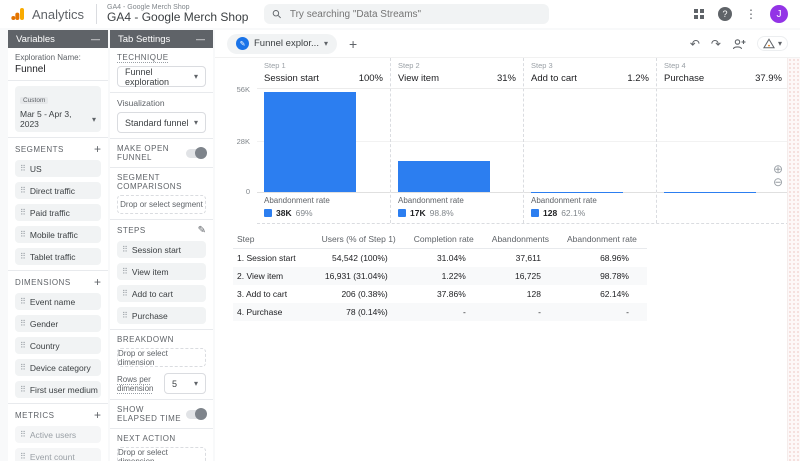 The height and width of the screenshot is (461, 800). Describe the element at coordinates (58, 109) in the screenshot. I see `date-range-picker: Custom Mar 5 - Apr 3, 2023 ▾` at that location.